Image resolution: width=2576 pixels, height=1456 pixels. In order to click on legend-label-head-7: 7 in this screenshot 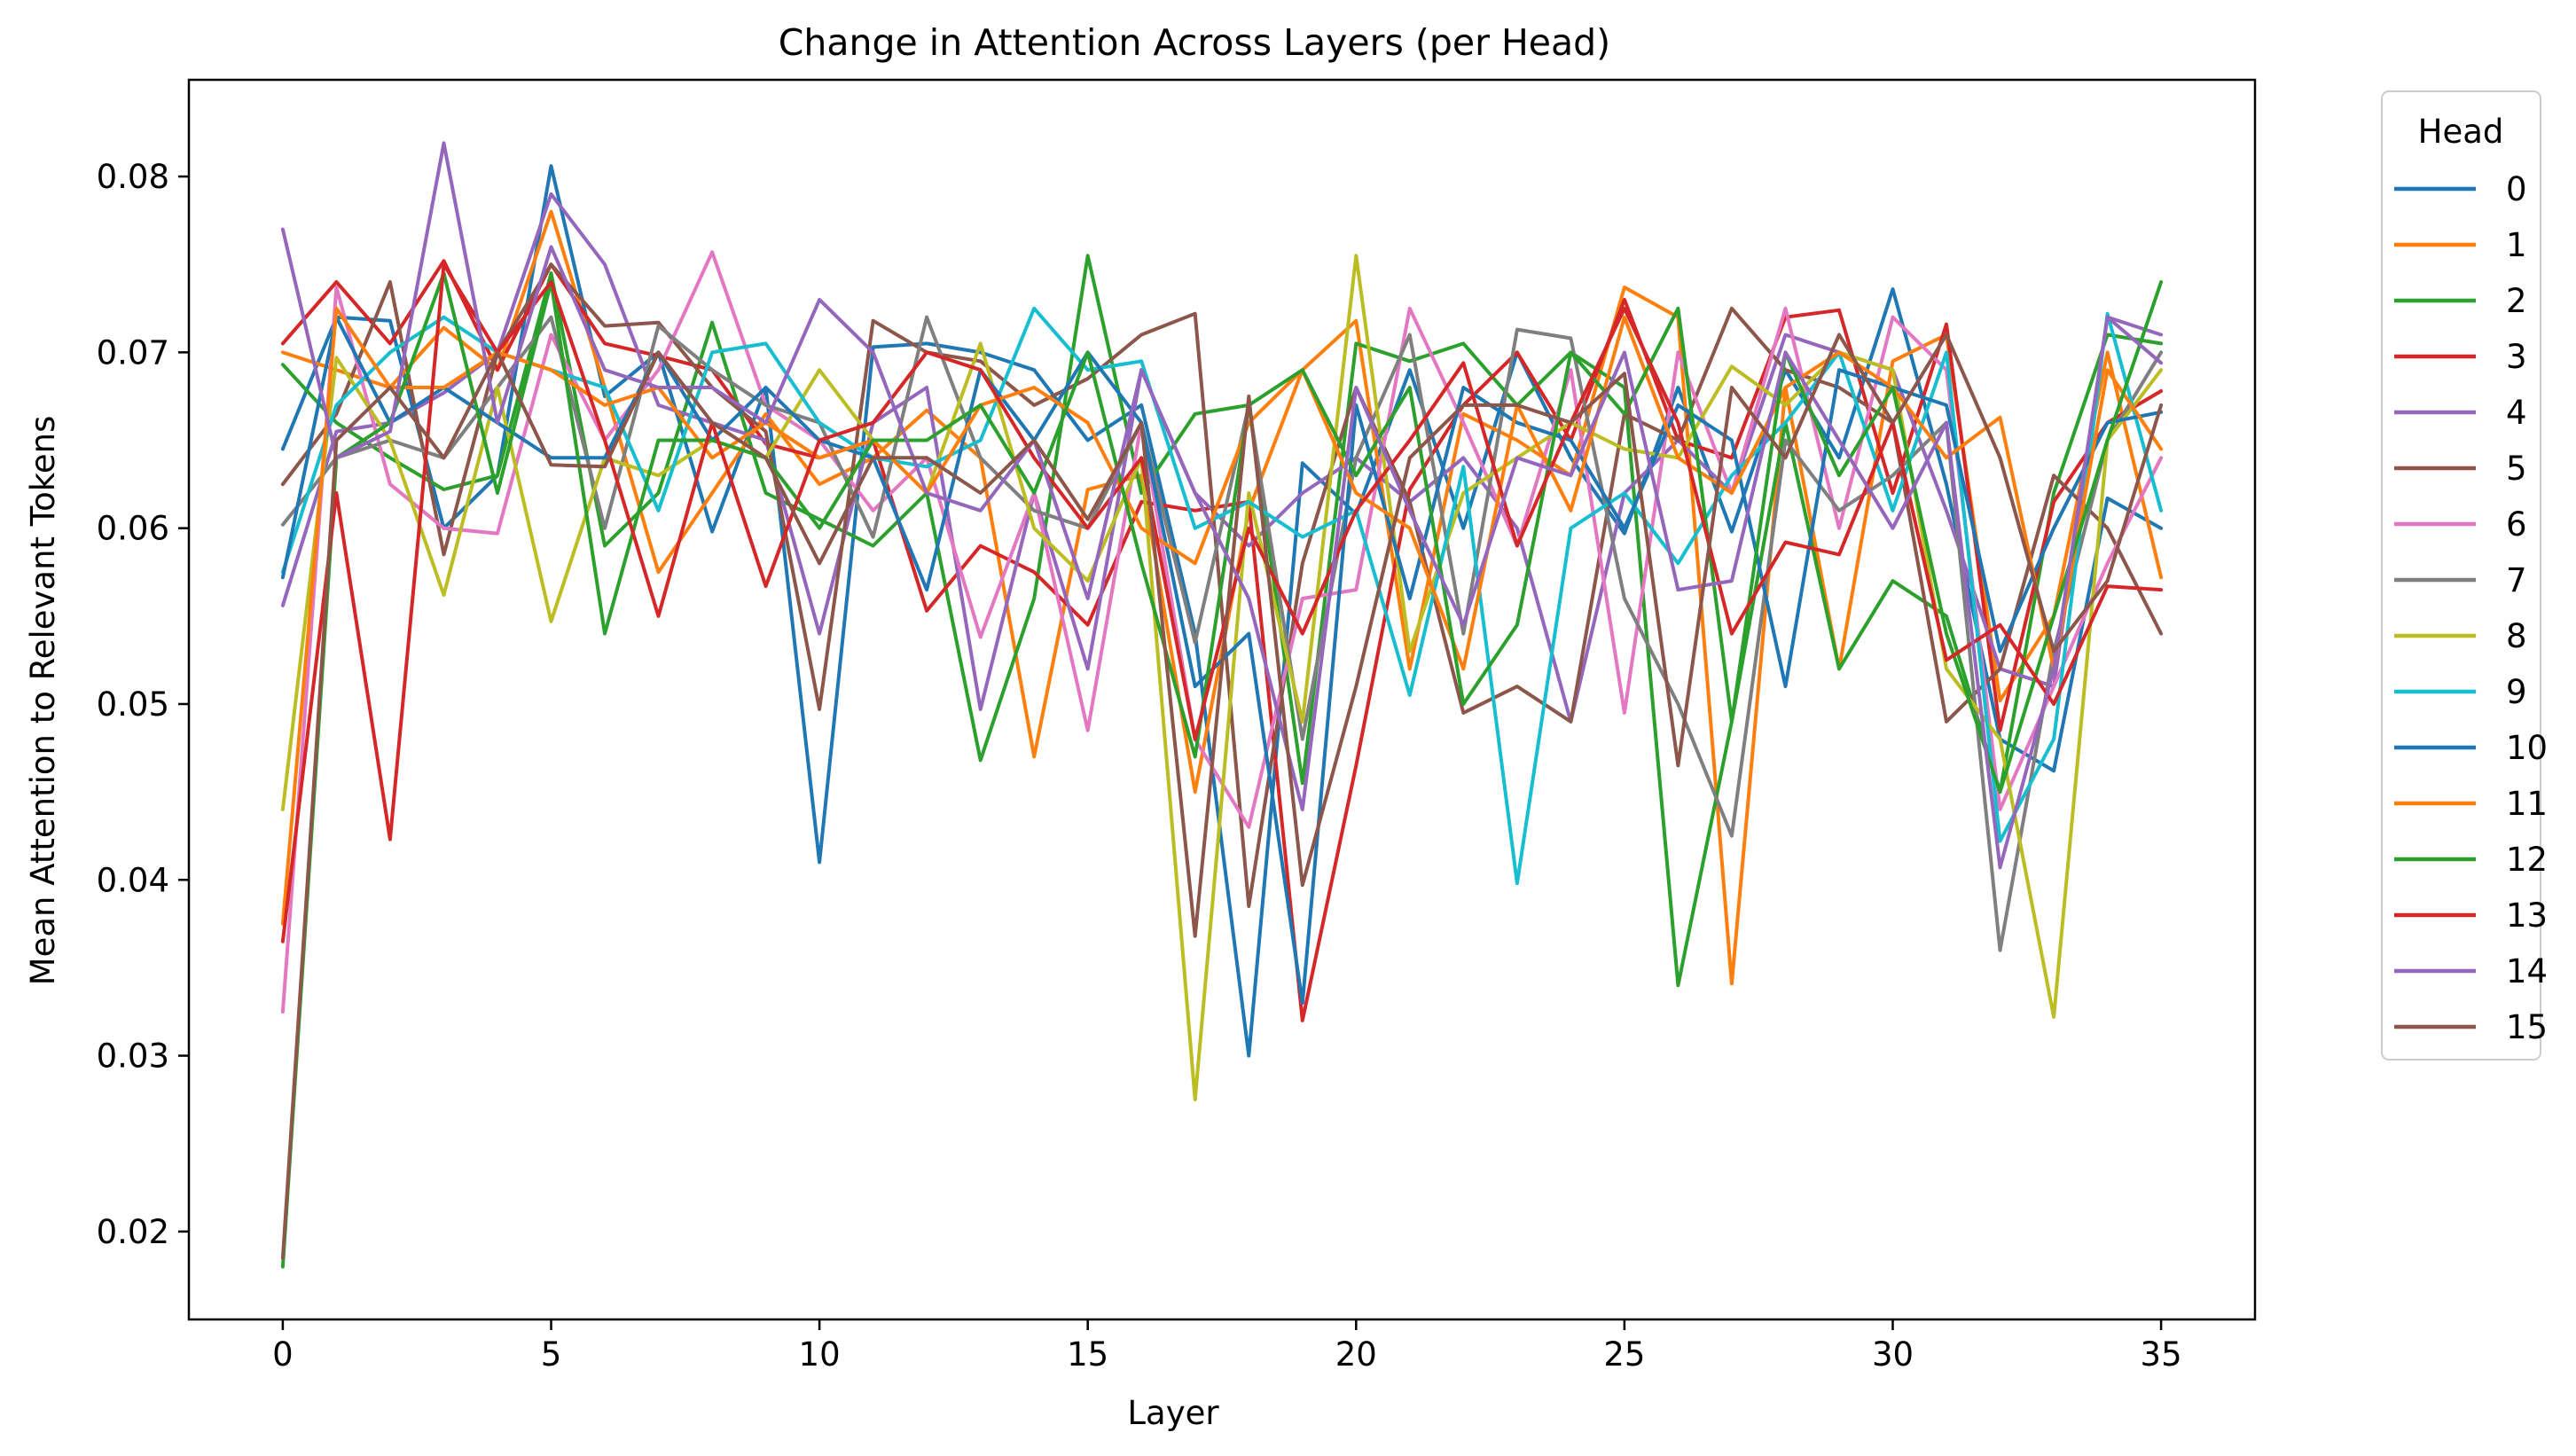, I will do `click(2516, 580)`.